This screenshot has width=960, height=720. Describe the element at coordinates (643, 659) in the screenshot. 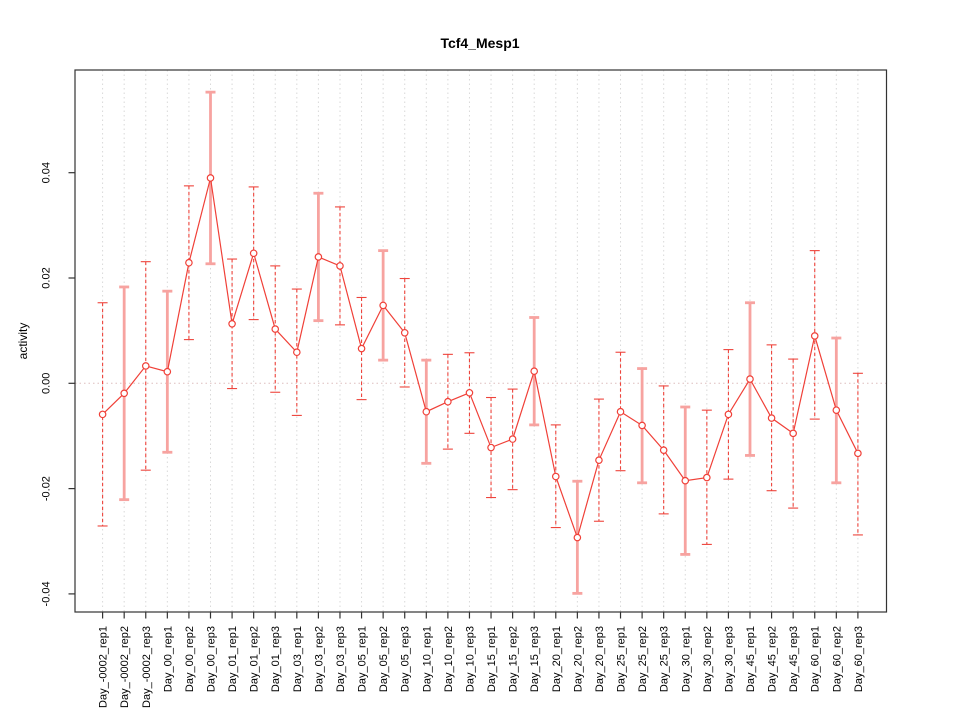

I see `x-tick-label: Day_25_rep2` at that location.